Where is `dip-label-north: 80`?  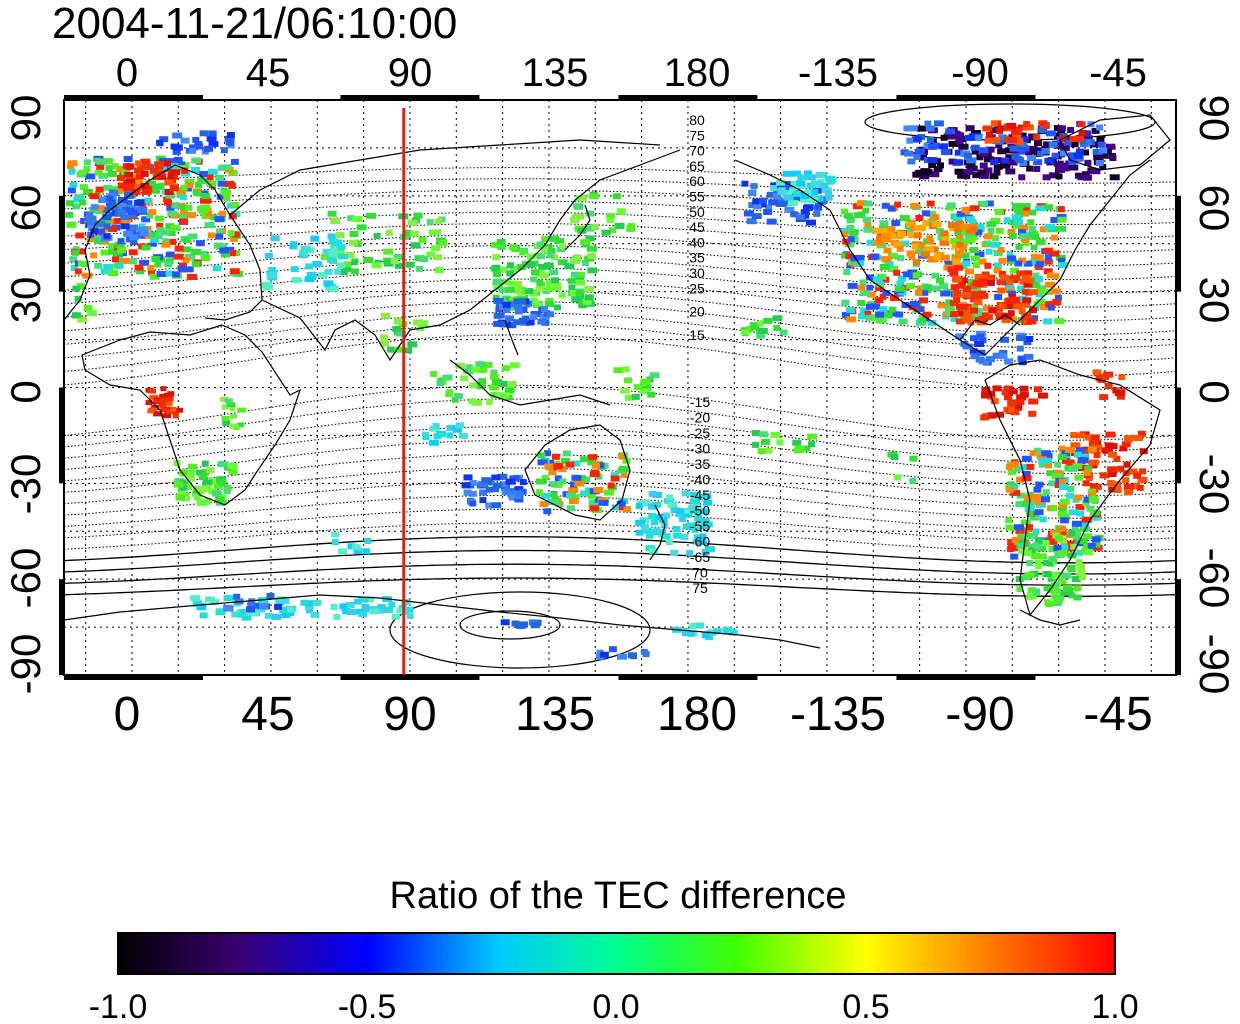 dip-label-north: 80 is located at coordinates (697, 120).